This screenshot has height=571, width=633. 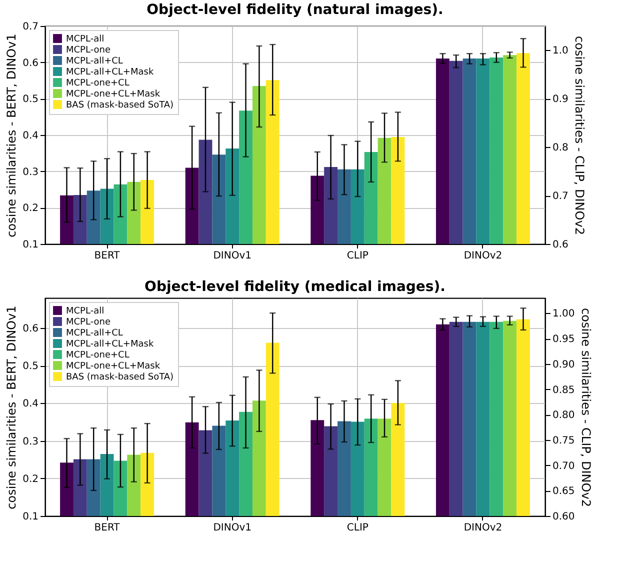 I want to click on y2-tick-label: 0.60, so click(x=563, y=517).